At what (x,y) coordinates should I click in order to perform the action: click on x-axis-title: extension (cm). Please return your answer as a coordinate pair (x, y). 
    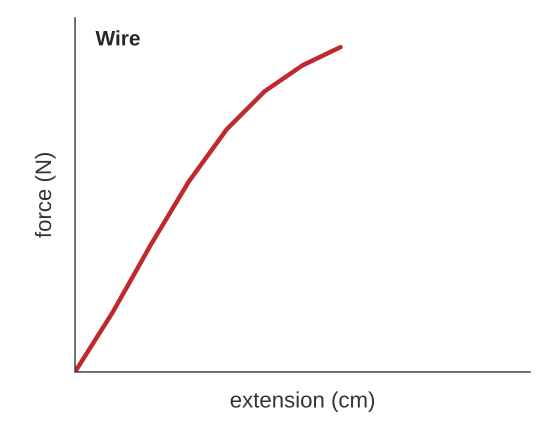
    Looking at the image, I should click on (302, 401).